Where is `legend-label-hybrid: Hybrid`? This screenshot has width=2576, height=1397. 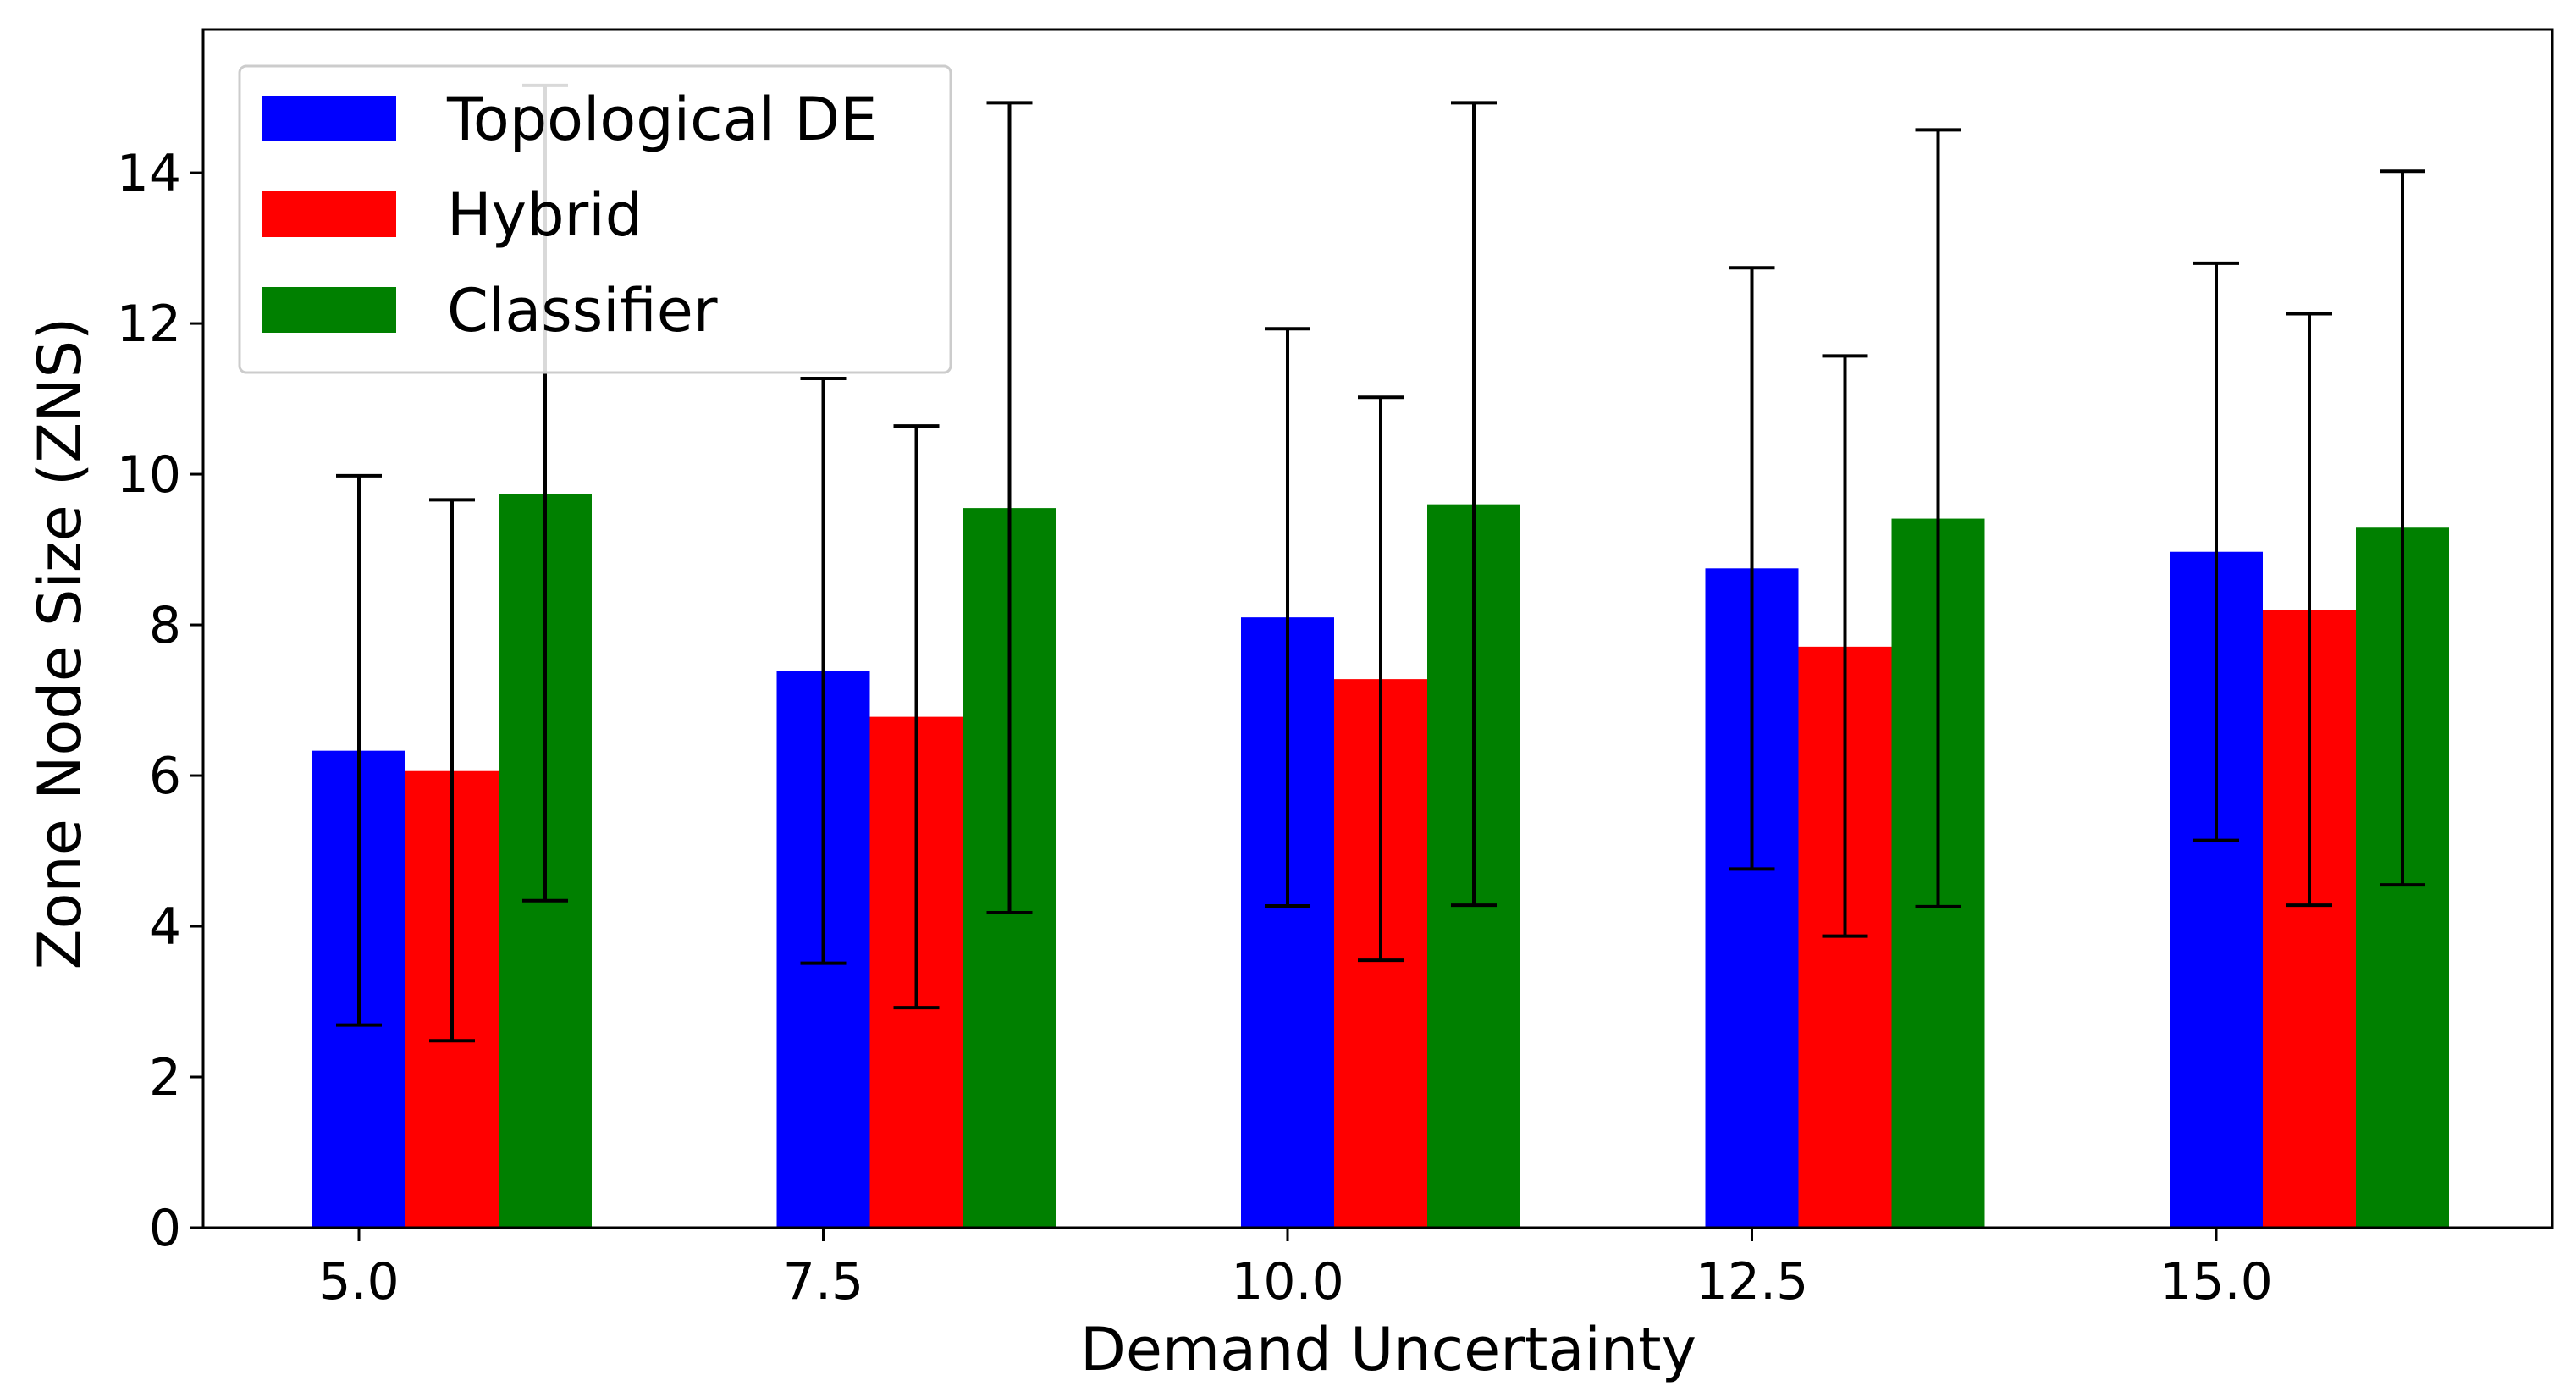
legend-label-hybrid: Hybrid is located at coordinates (545, 215).